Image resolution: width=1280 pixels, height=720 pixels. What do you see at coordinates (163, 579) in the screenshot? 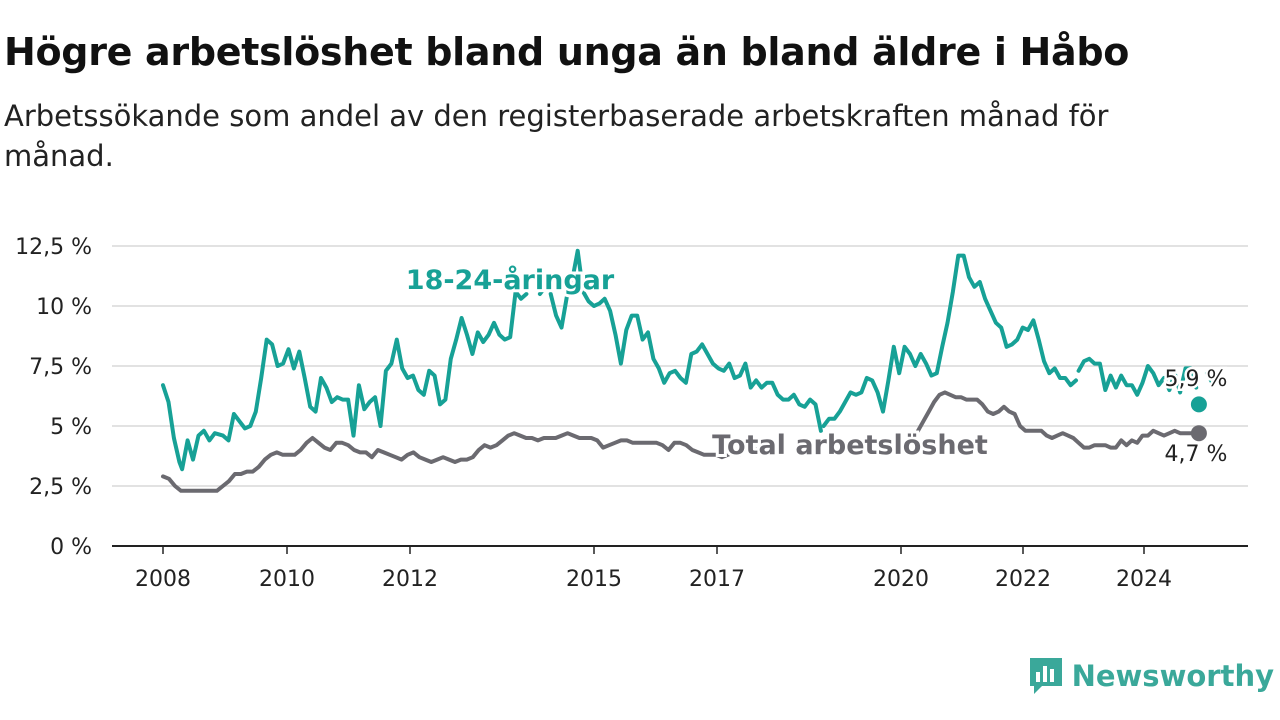
I see `x-tick-label: 2008` at bounding box center [163, 579].